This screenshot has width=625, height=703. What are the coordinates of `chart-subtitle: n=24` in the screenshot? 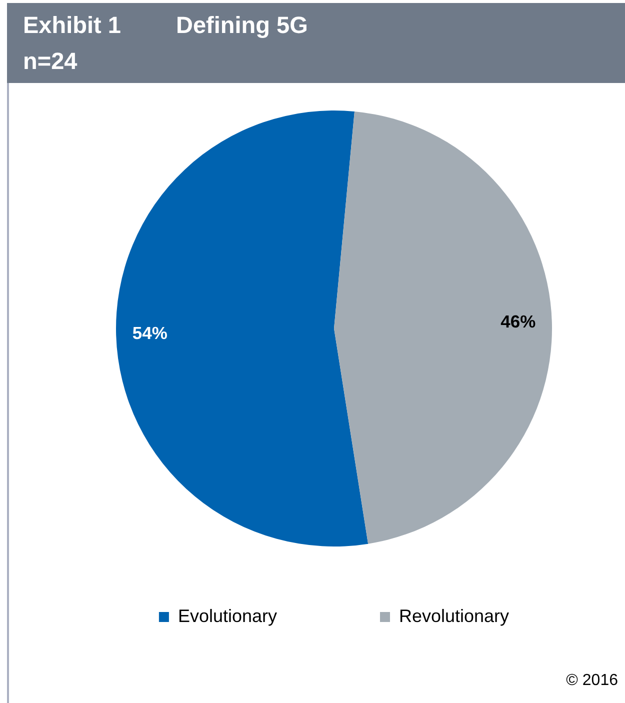 It's located at (50, 61).